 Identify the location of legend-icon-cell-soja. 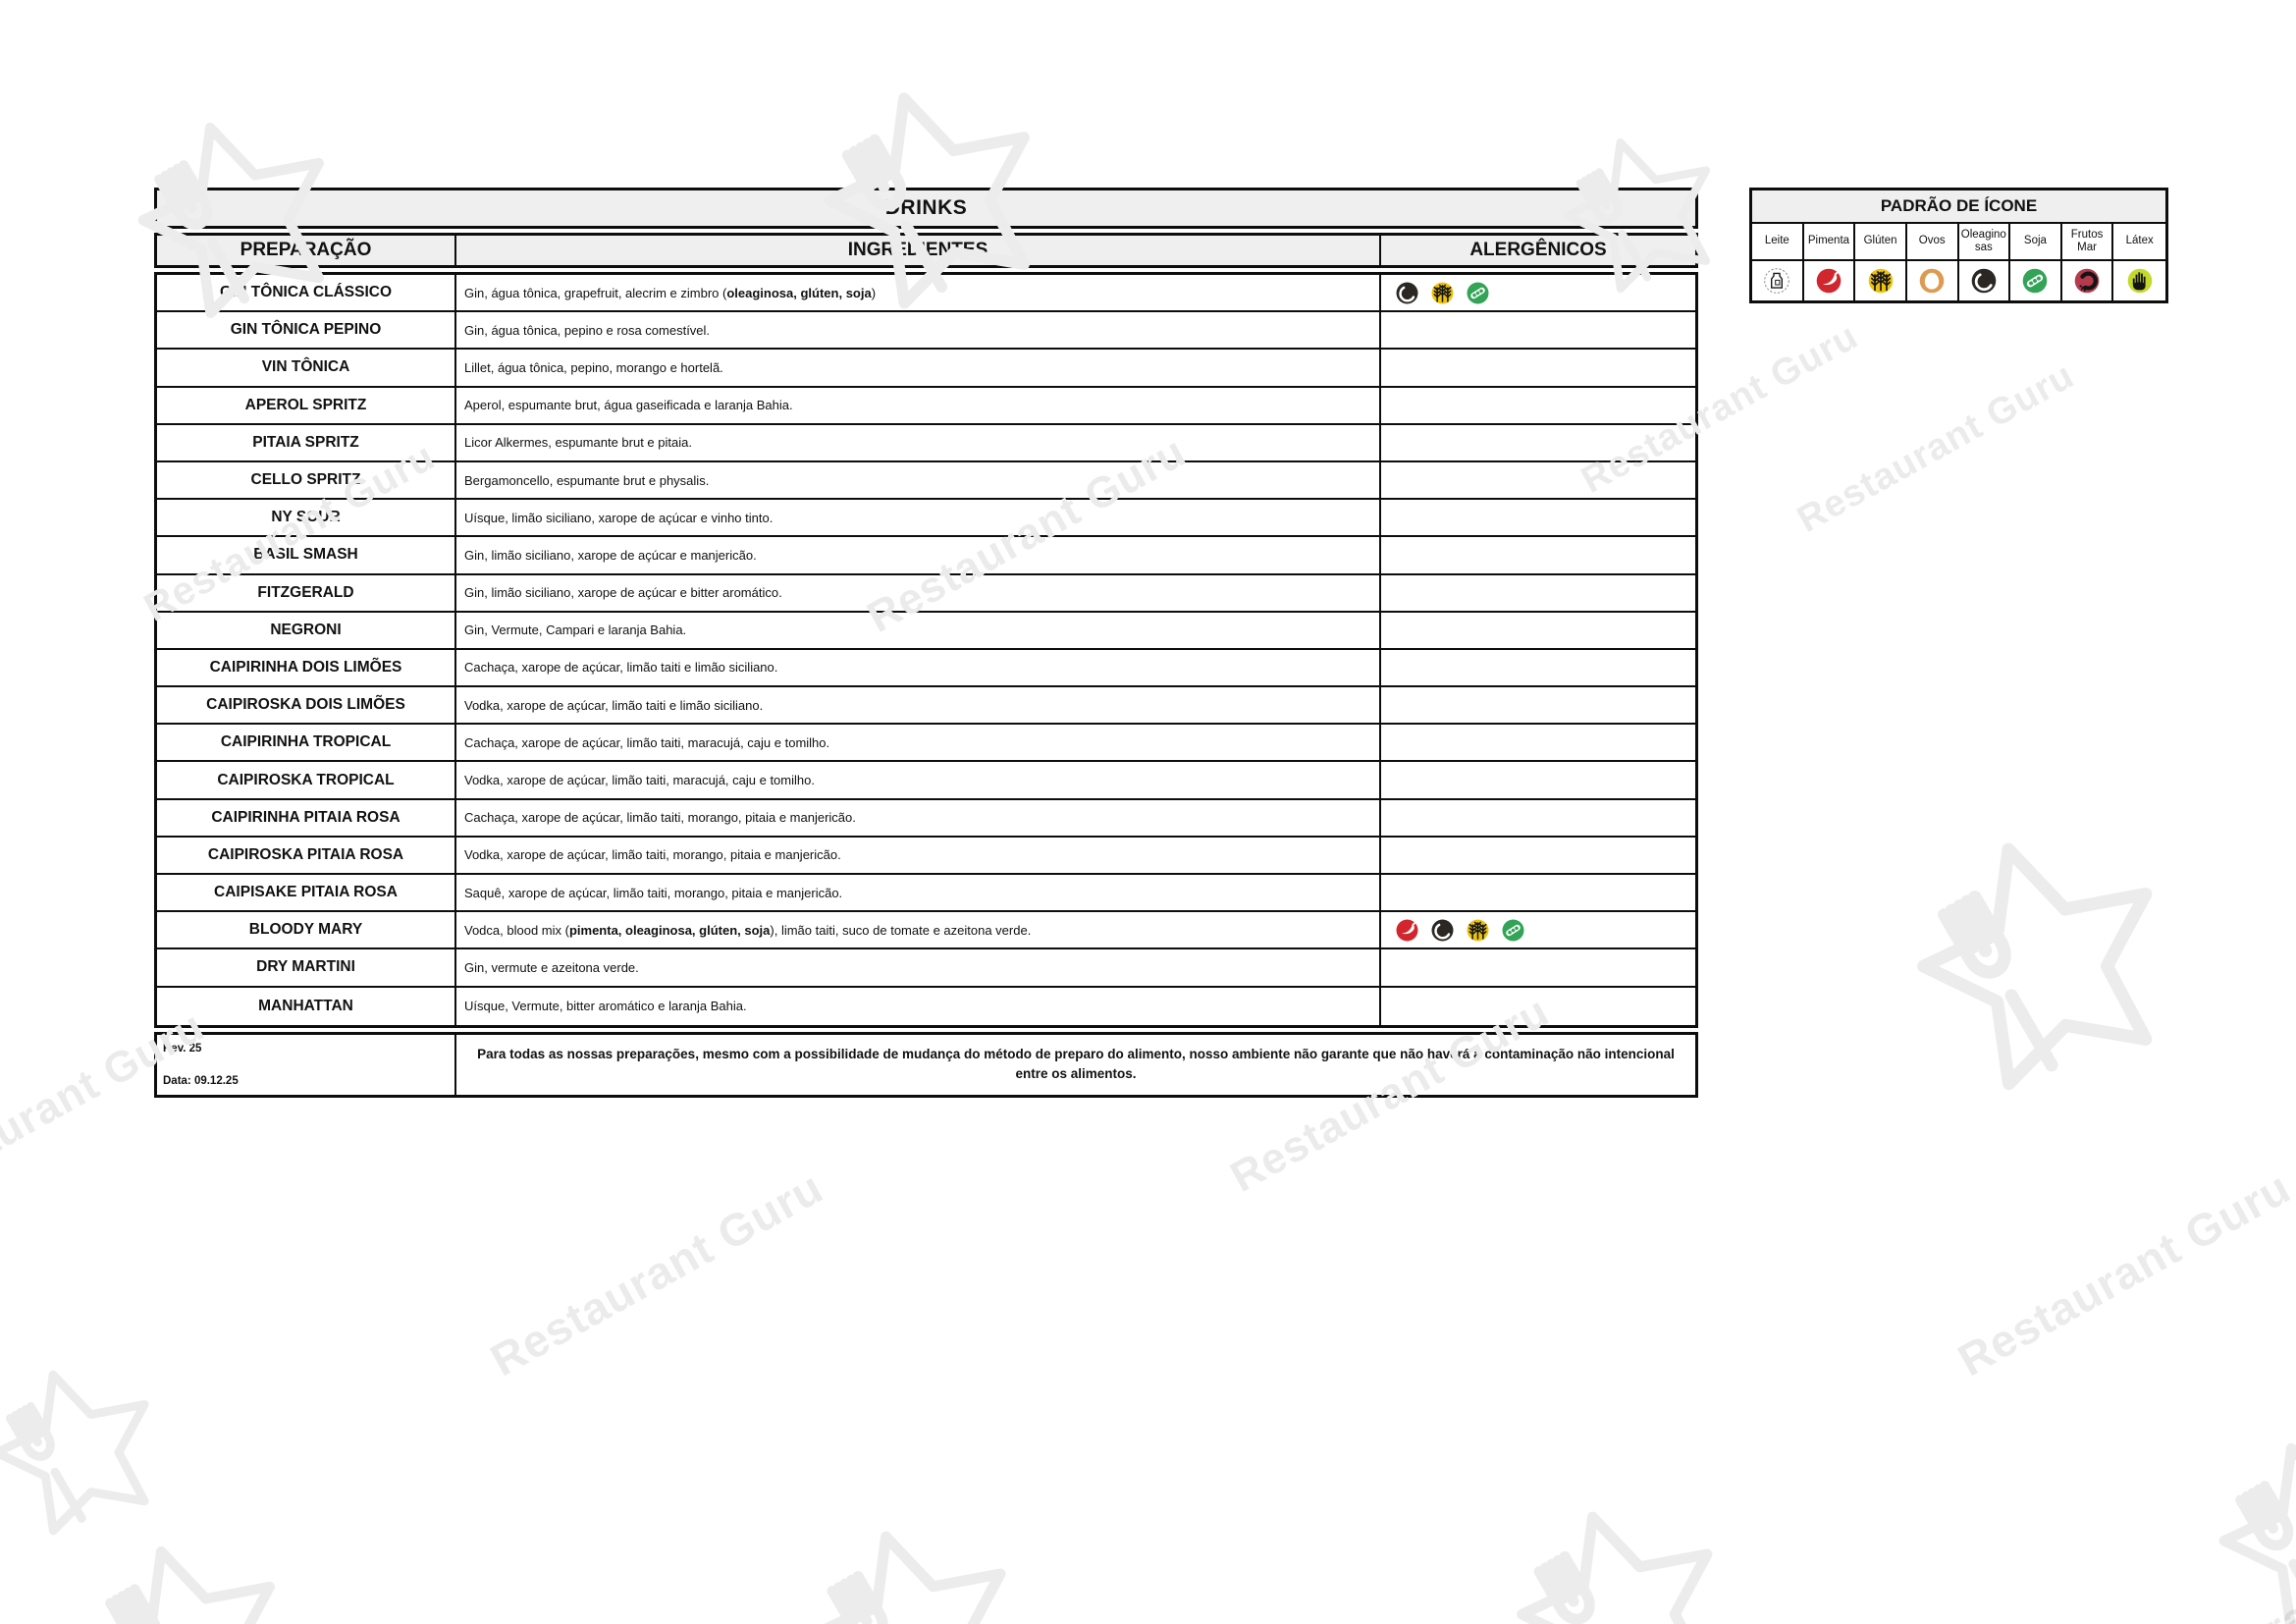
(2036, 280).